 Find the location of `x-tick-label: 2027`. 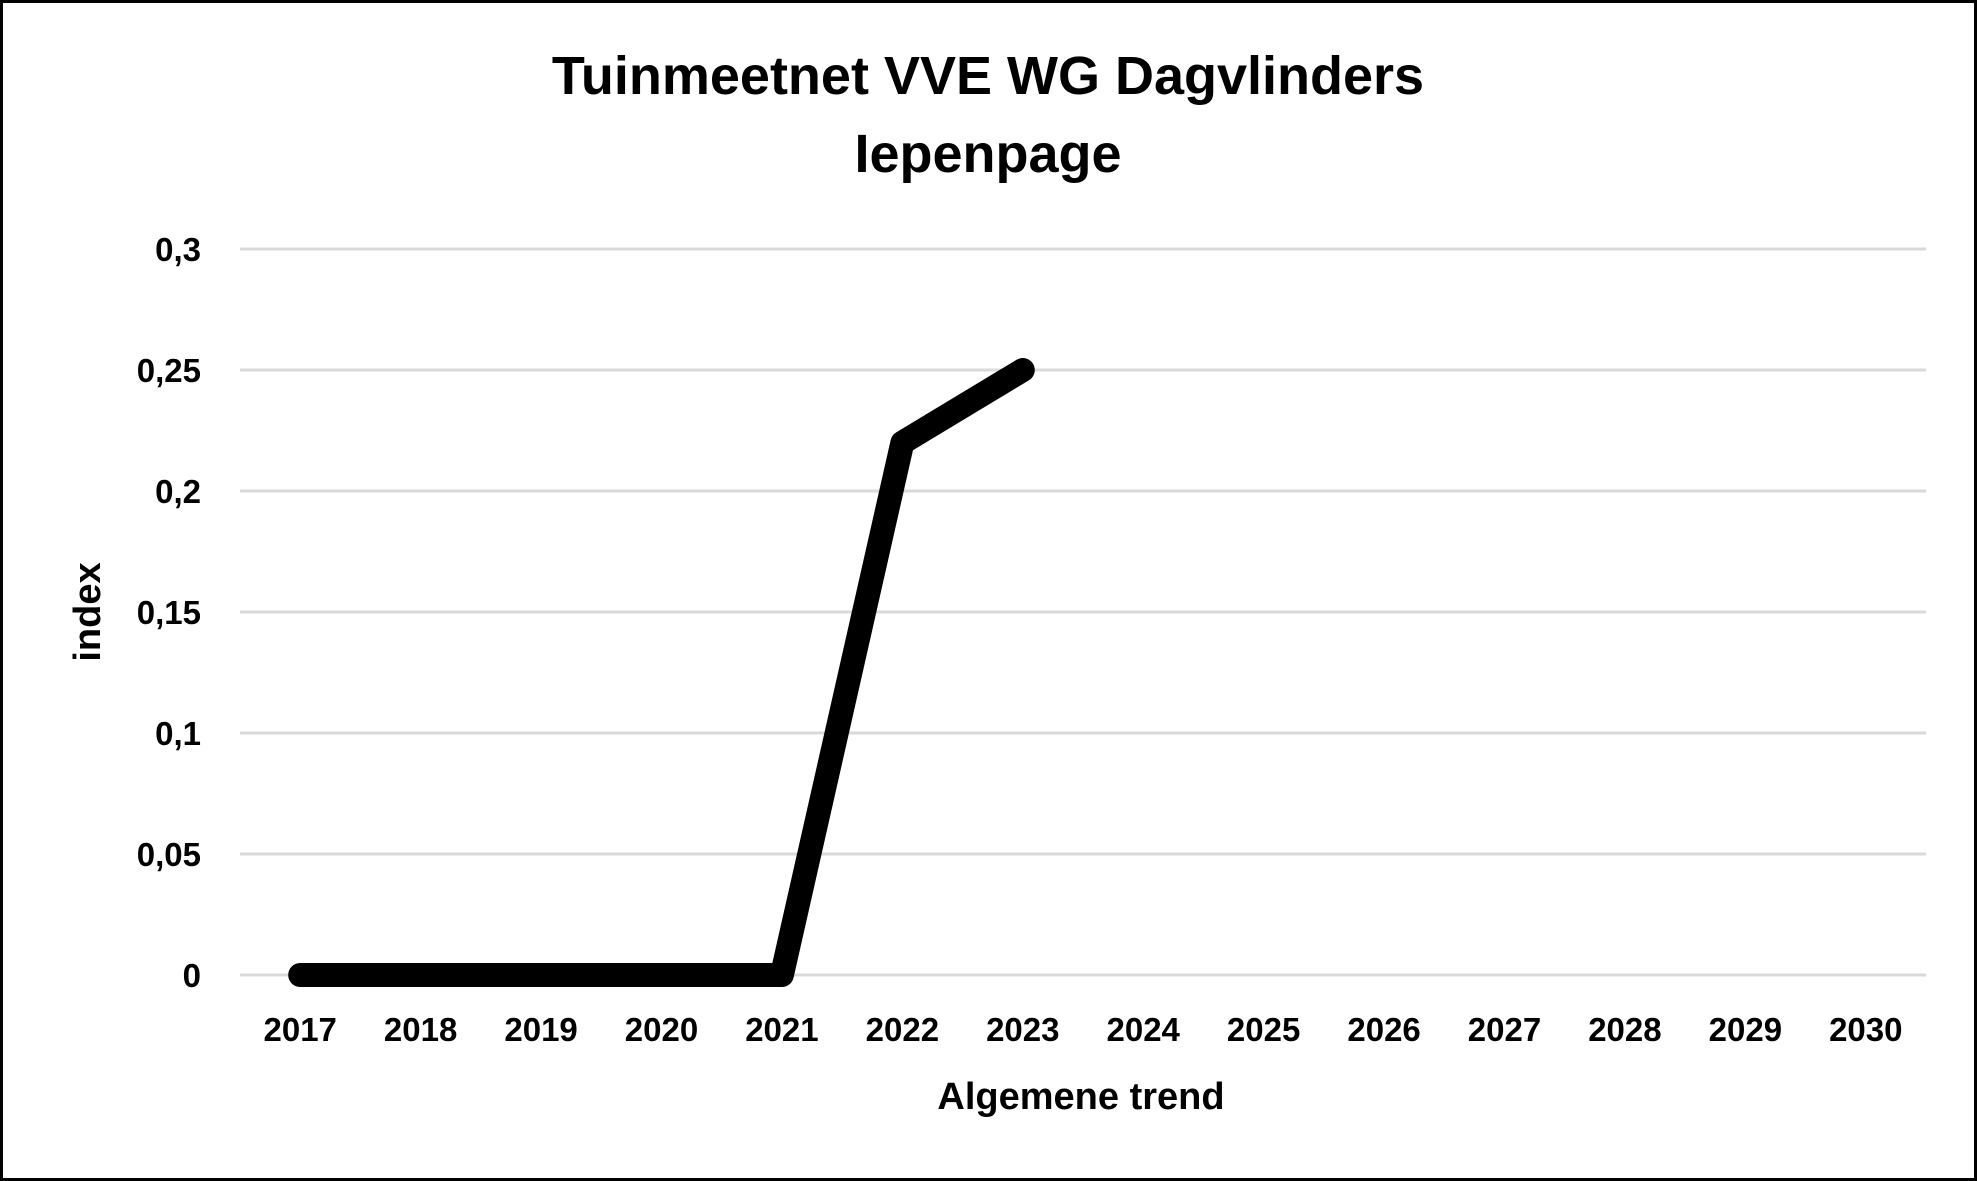

x-tick-label: 2027 is located at coordinates (1504, 1029).